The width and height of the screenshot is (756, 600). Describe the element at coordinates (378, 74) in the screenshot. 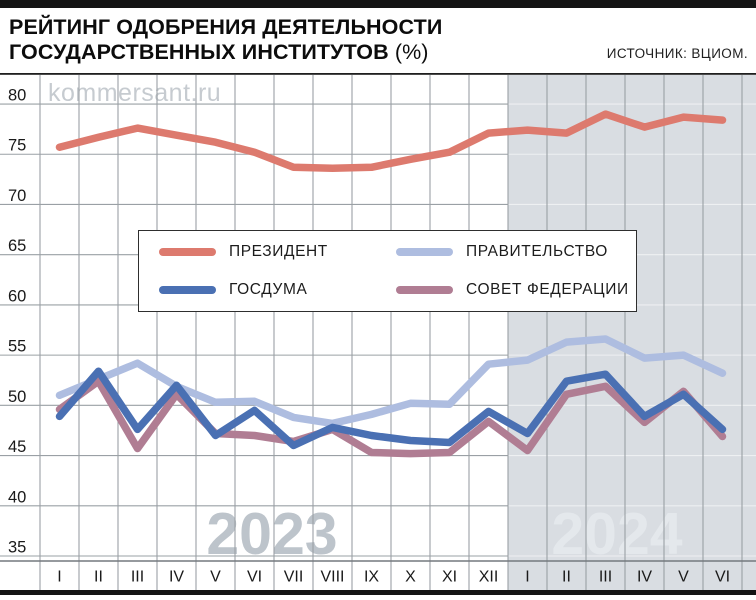

I see `header-divider` at that location.